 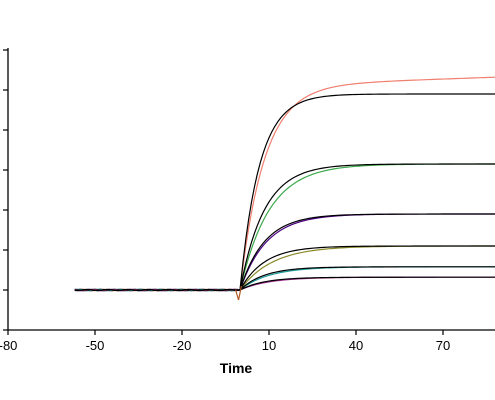 I want to click on x-tick-label: -50, so click(x=95, y=345).